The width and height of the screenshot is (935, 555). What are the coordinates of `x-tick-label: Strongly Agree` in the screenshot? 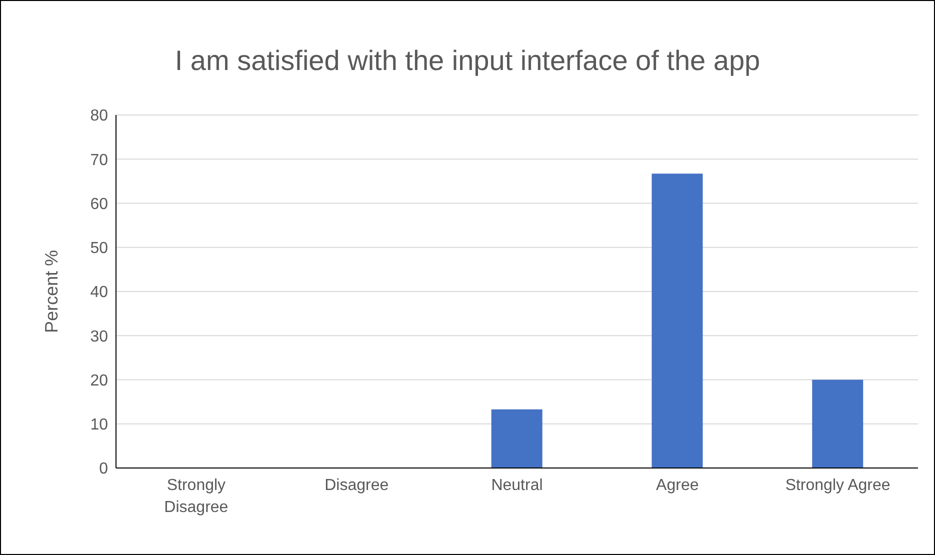 It's located at (837, 485).